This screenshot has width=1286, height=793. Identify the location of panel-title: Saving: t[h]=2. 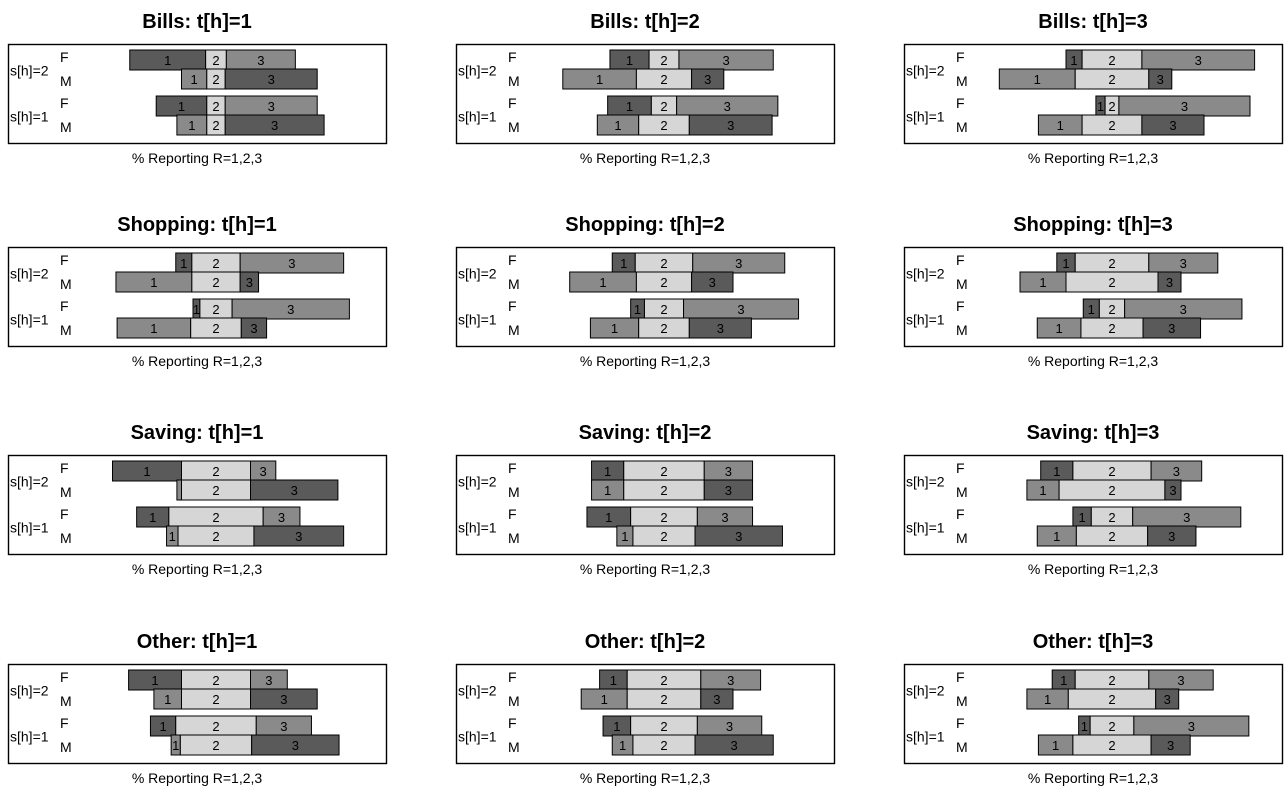
(645, 433).